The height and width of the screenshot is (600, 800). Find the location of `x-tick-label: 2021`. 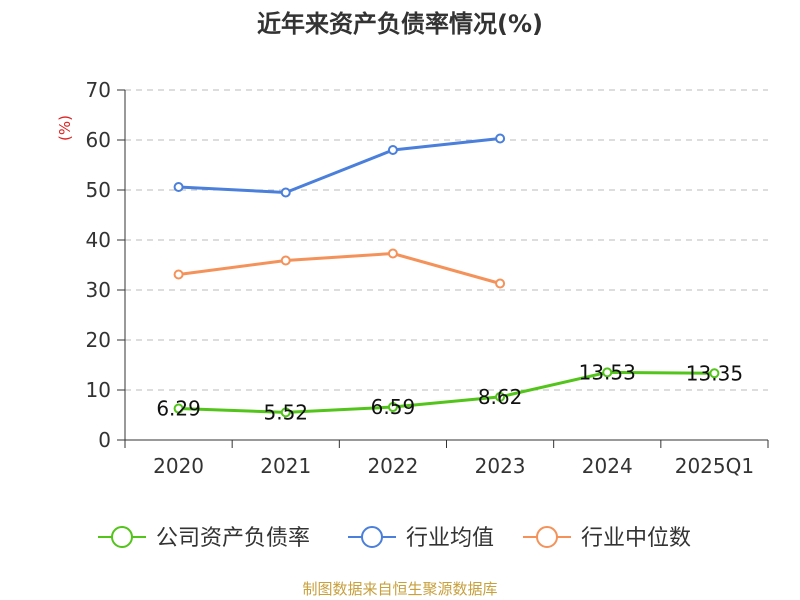

x-tick-label: 2021 is located at coordinates (285, 466).